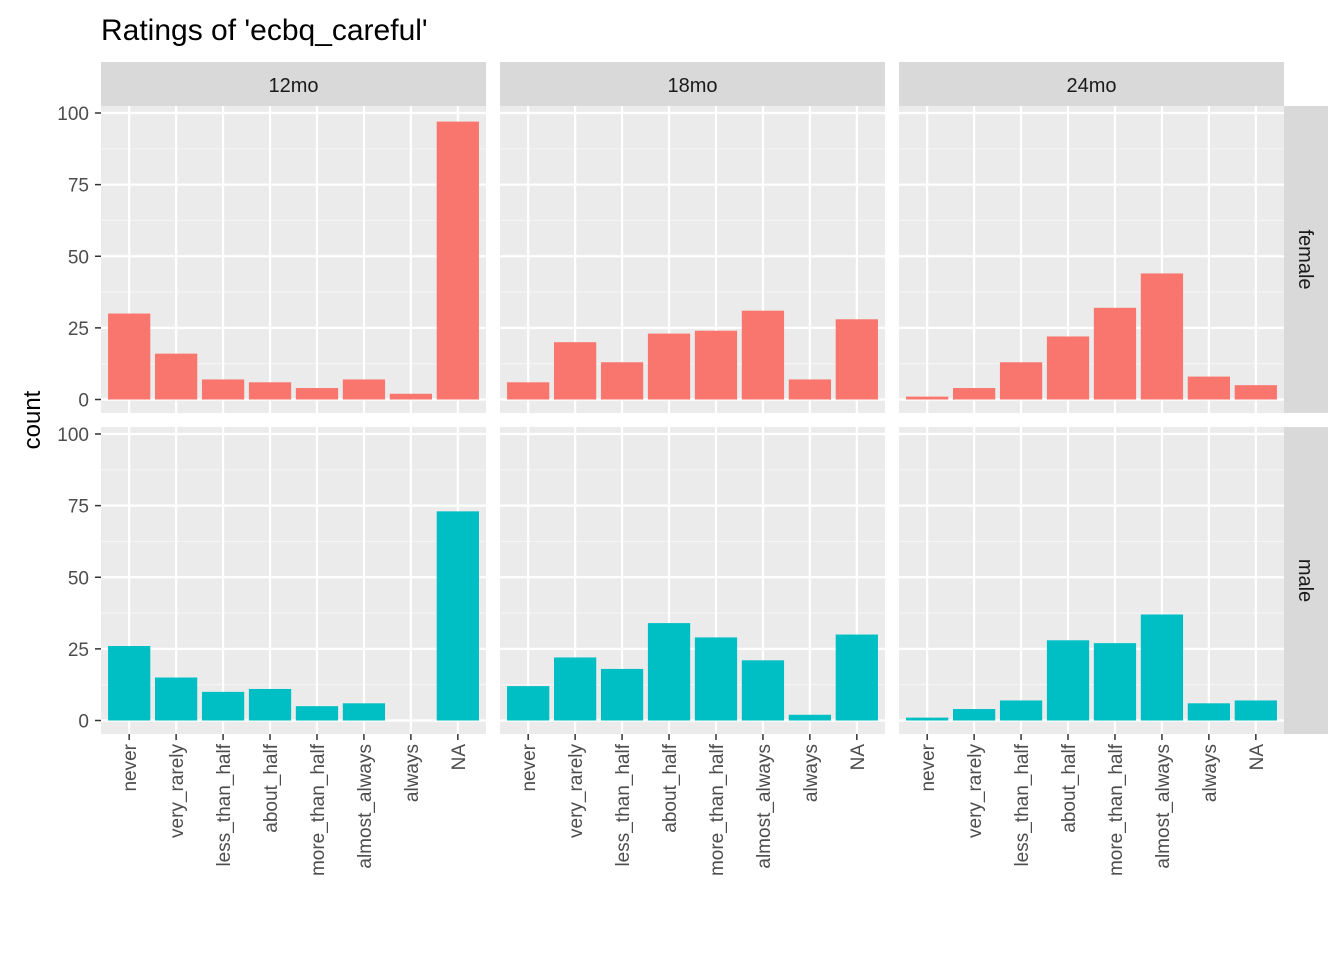 This screenshot has height=960, width=1344. I want to click on facet-strip-label: 18mo, so click(692, 86).